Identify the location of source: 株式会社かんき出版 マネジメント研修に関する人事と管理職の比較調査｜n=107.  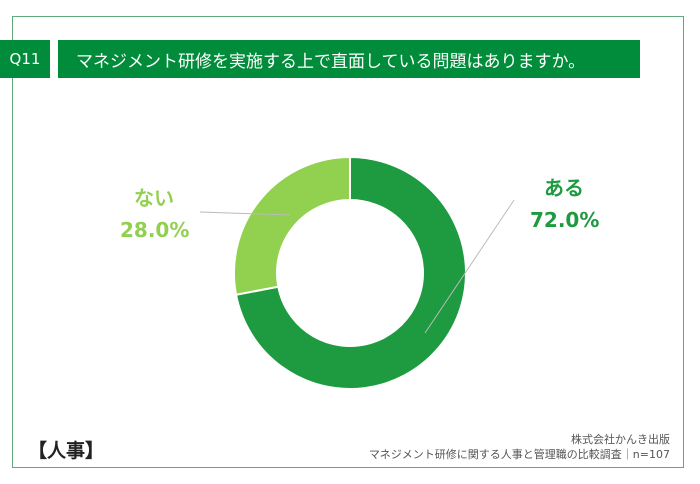
(519, 447).